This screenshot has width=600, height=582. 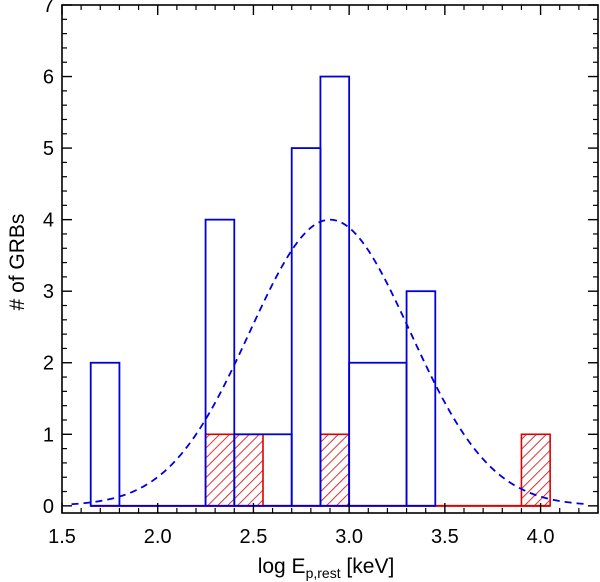 I want to click on x-tick-label-3: 3.0, so click(x=349, y=537).